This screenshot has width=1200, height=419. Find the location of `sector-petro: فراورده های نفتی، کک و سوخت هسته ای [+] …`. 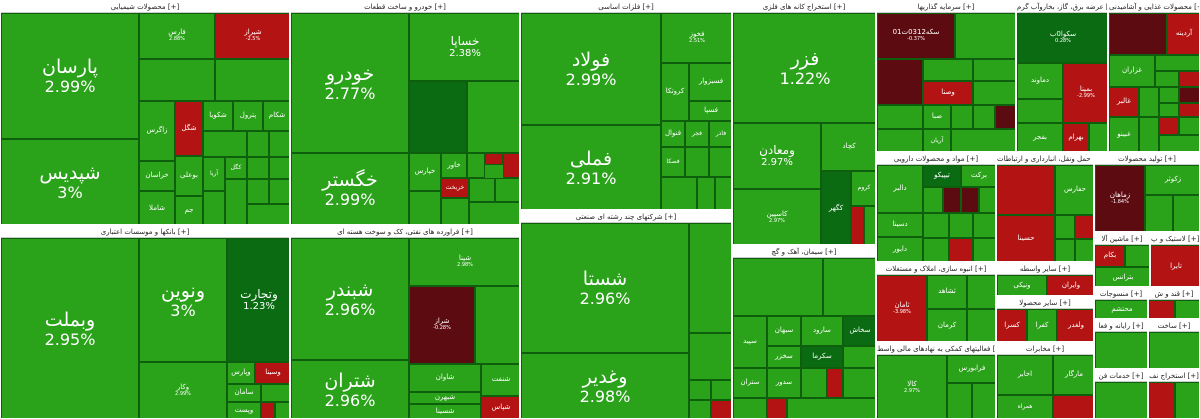

sector-petro: فراورده های نفتی، کک و سوخت هسته ای [+] … is located at coordinates (405, 322).